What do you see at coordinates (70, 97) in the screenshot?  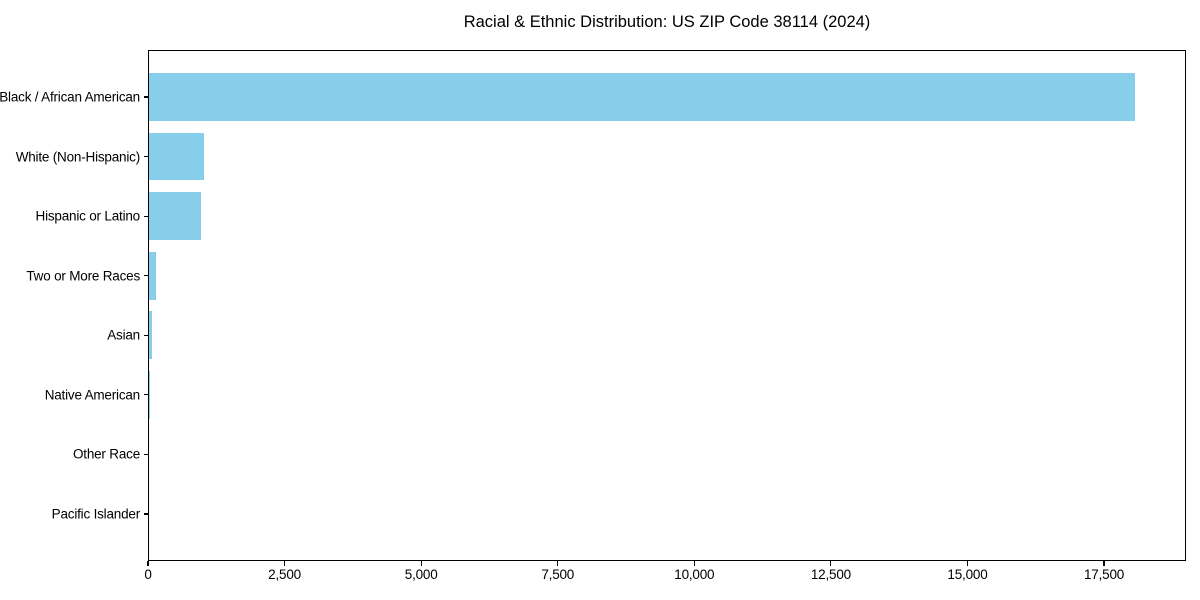 I see `y-axis-label-black-african-american: Black / African American` at bounding box center [70, 97].